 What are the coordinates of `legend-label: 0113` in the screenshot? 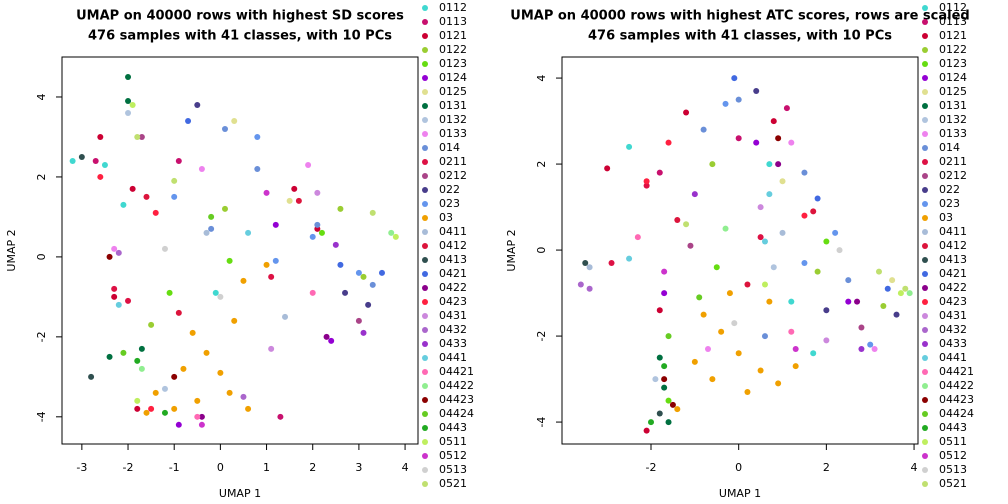 It's located at (953, 21).